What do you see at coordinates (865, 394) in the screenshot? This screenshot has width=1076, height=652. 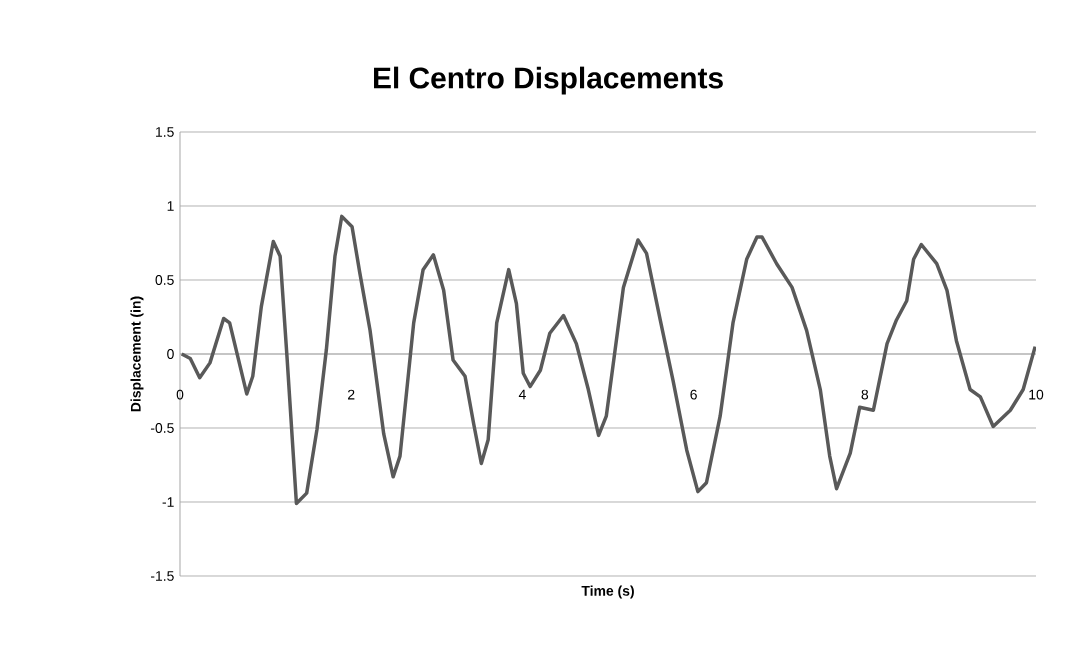 I see `x-tick-label: 8` at bounding box center [865, 394].